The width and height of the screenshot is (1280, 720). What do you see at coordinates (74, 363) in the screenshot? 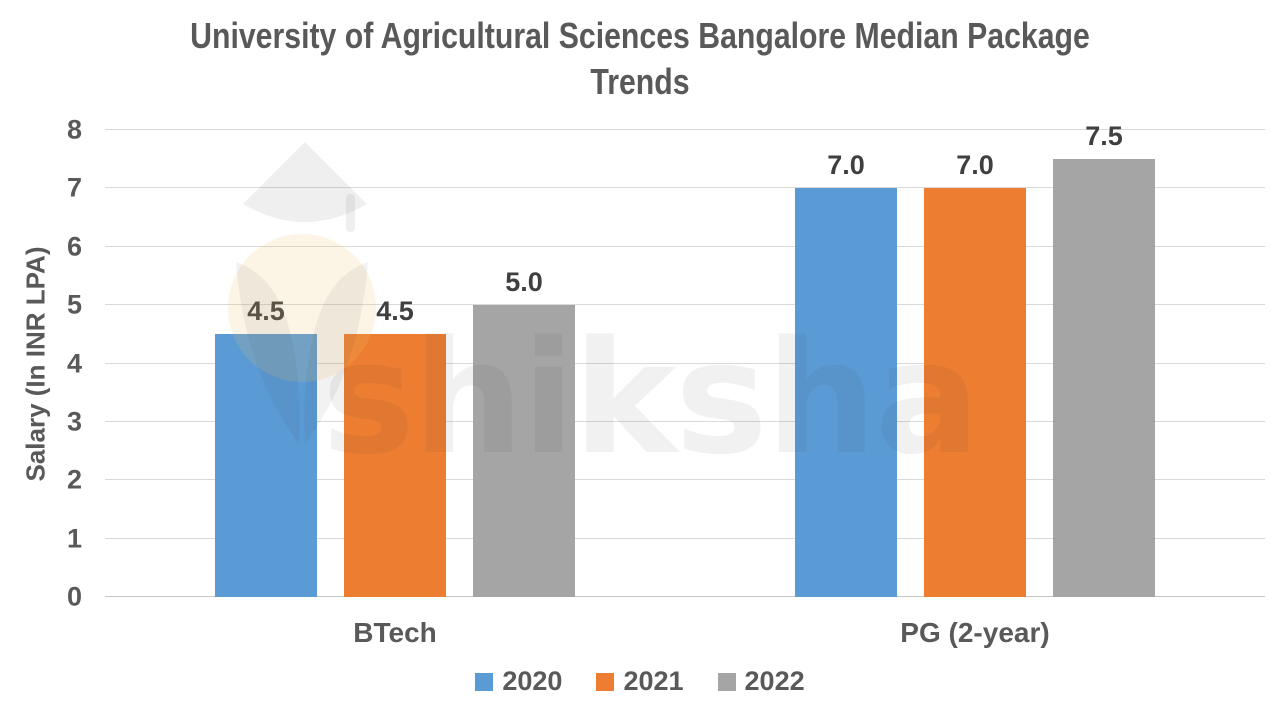
I see `ytick-label-4: 4` at bounding box center [74, 363].